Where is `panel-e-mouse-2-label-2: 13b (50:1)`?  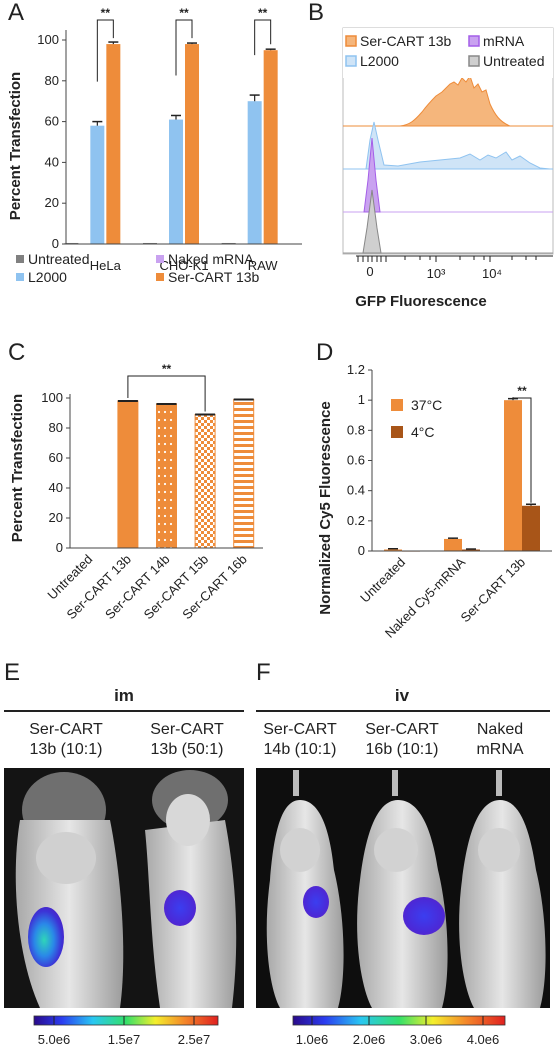 panel-e-mouse-2-label-2: 13b (50:1) is located at coordinates (187, 749).